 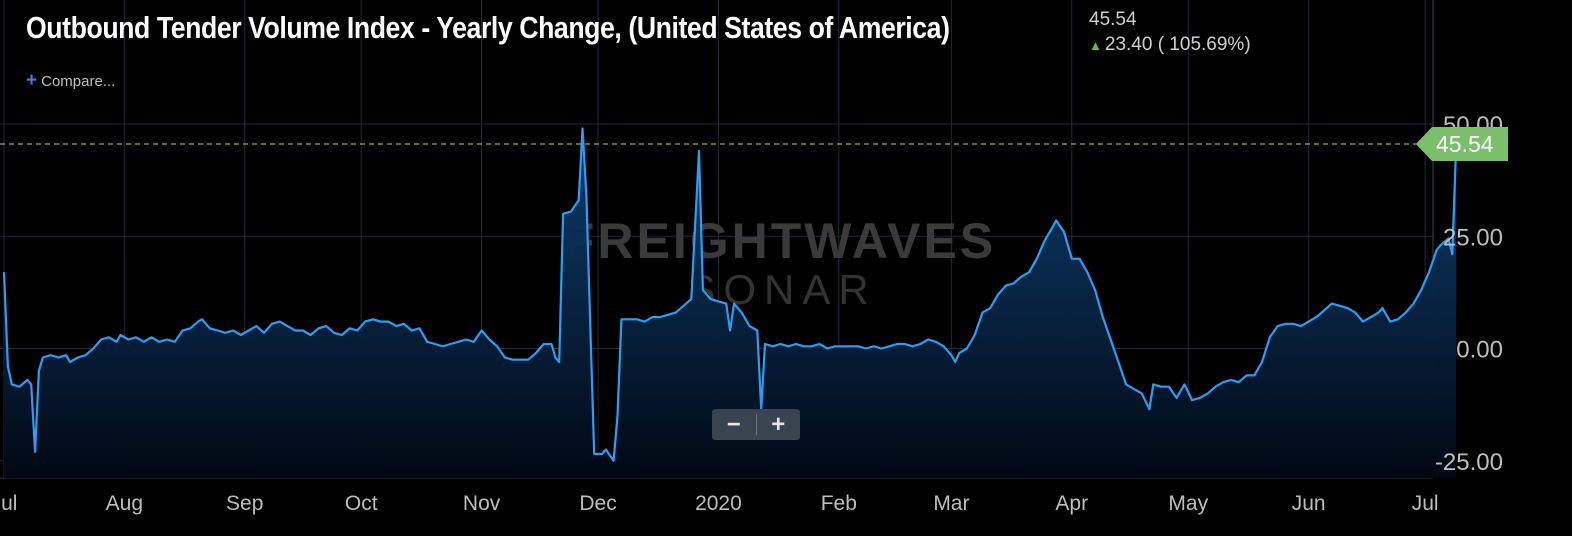 I want to click on x-tick-label: Aug, so click(x=124, y=503).